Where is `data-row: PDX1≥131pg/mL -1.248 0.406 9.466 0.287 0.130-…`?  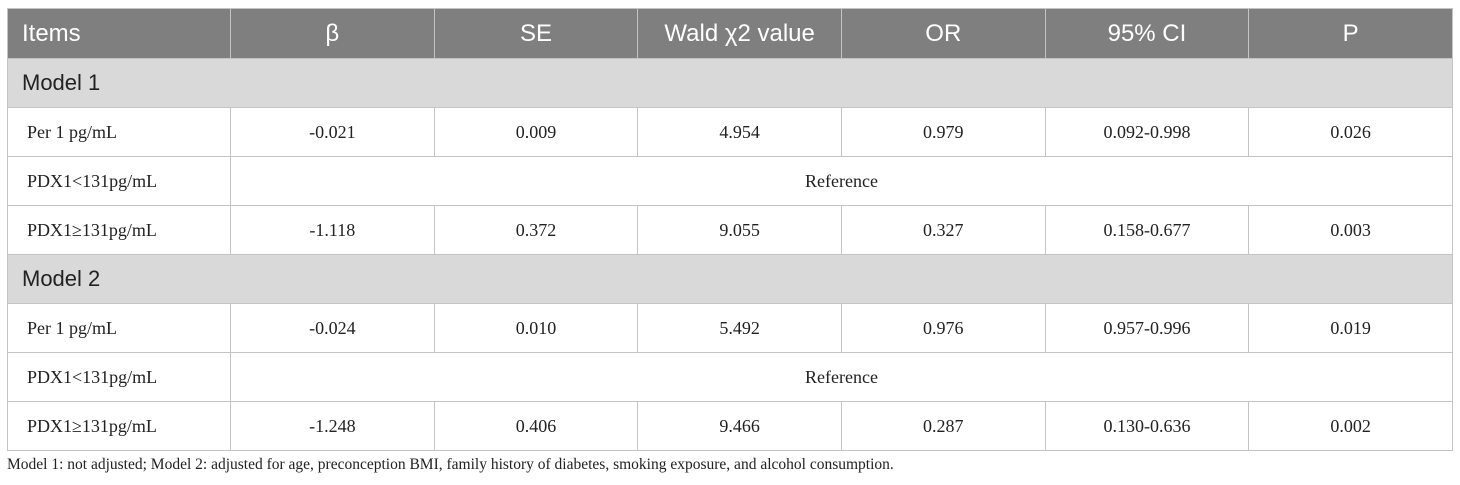 data-row: PDX1≥131pg/mL -1.248 0.406 9.466 0.287 0.130-… is located at coordinates (730, 426).